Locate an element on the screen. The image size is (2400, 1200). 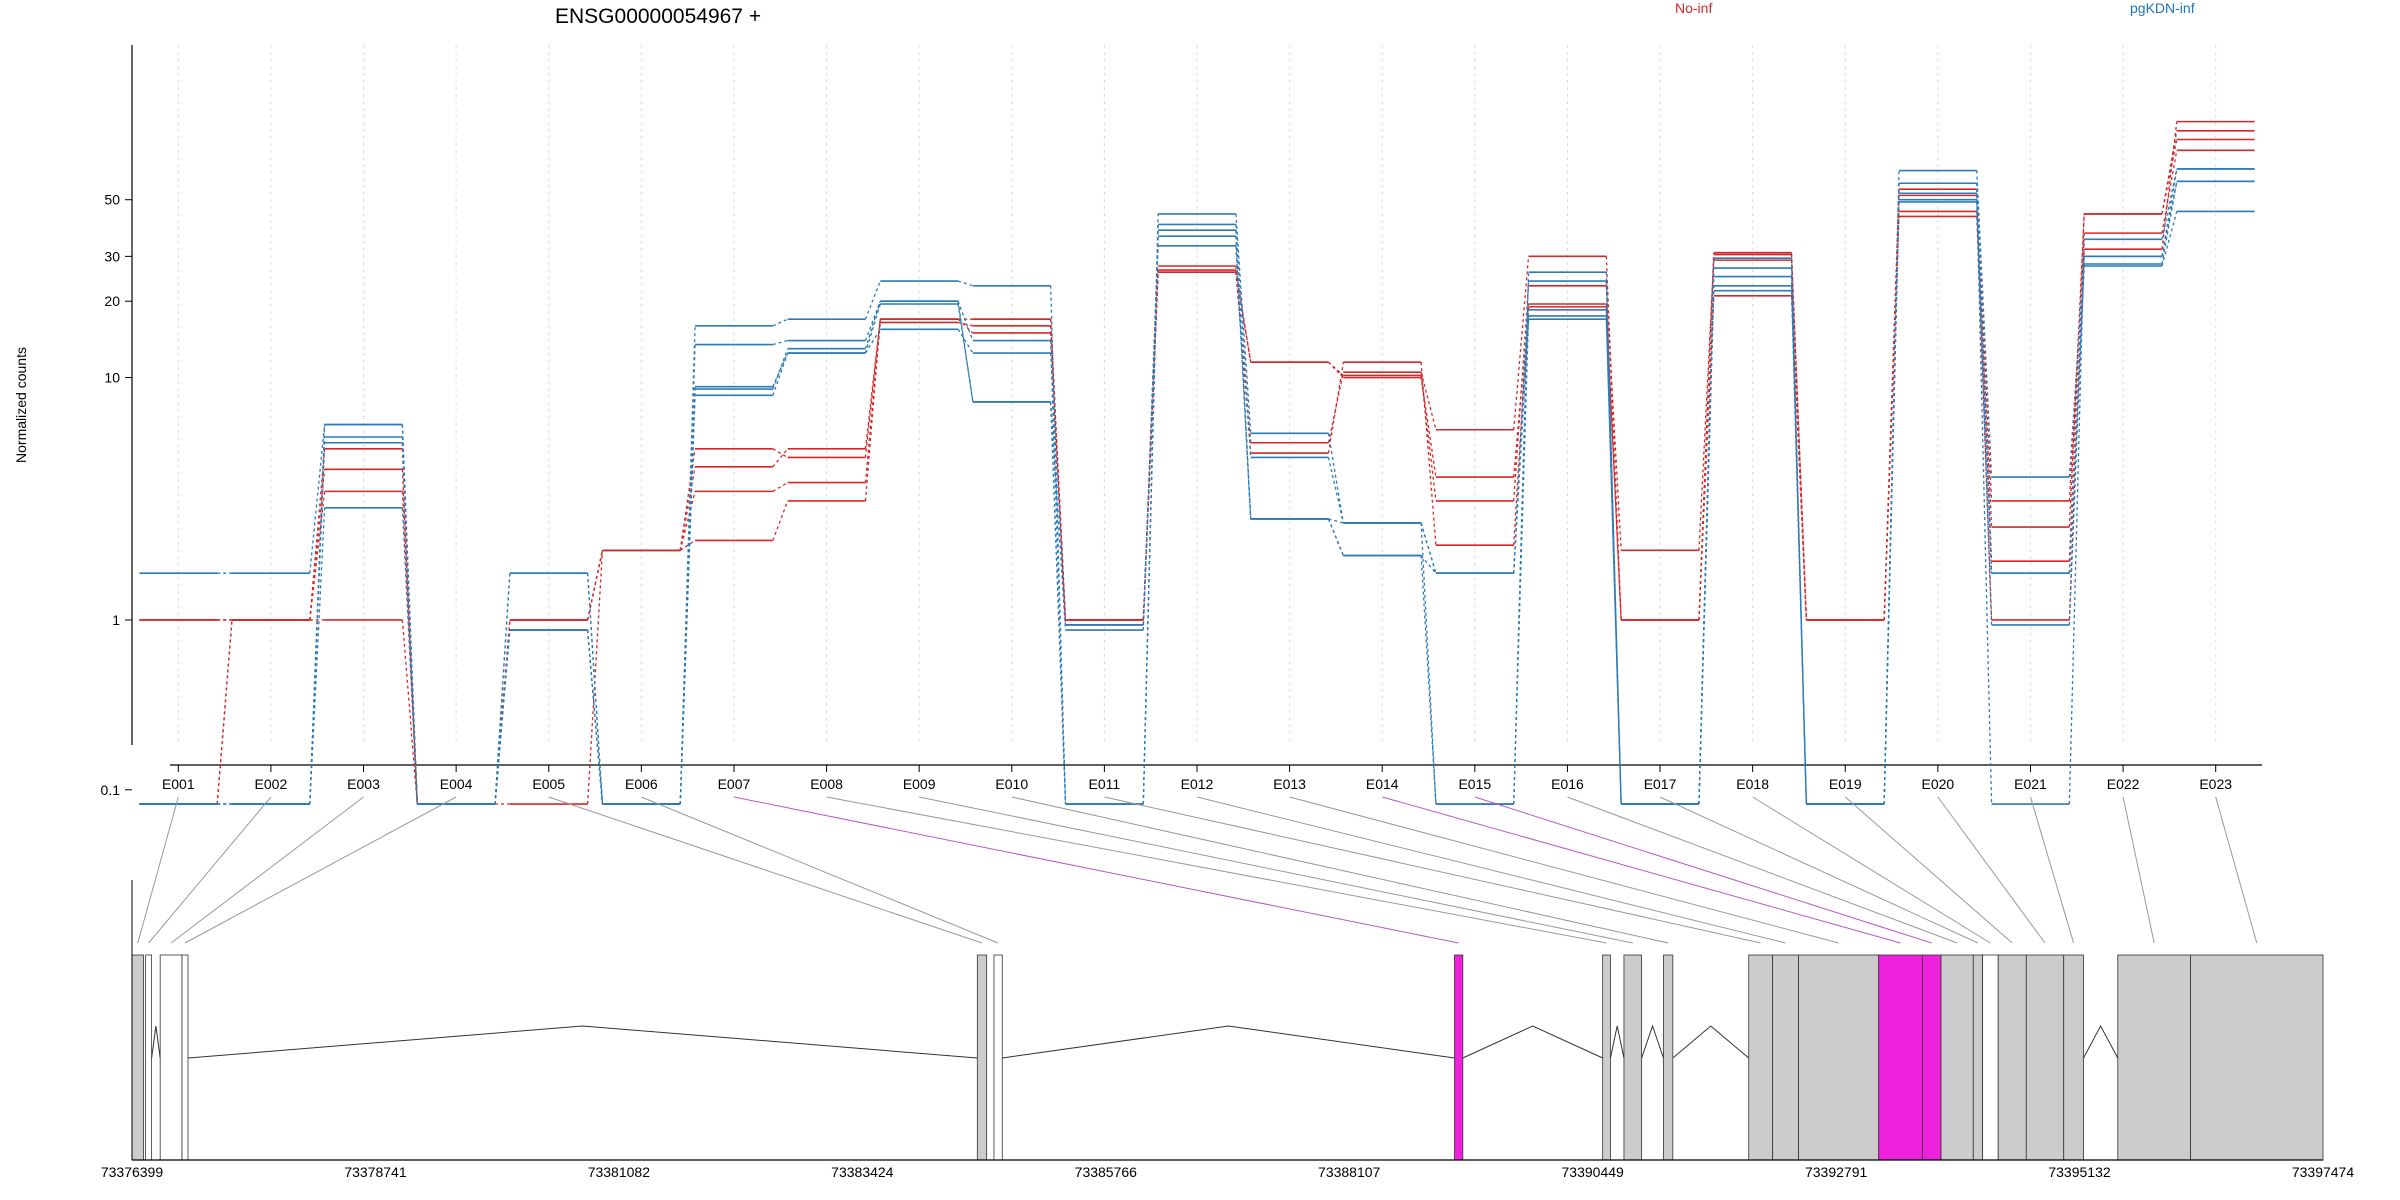
x-tick-label-E015: E015 is located at coordinates (1474, 784).